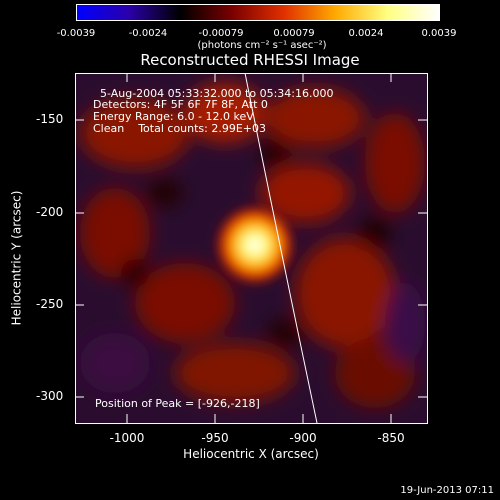 Image resolution: width=500 pixels, height=500 pixels. What do you see at coordinates (148, 33) in the screenshot?
I see `colorbar-tick: -0.0024` at bounding box center [148, 33].